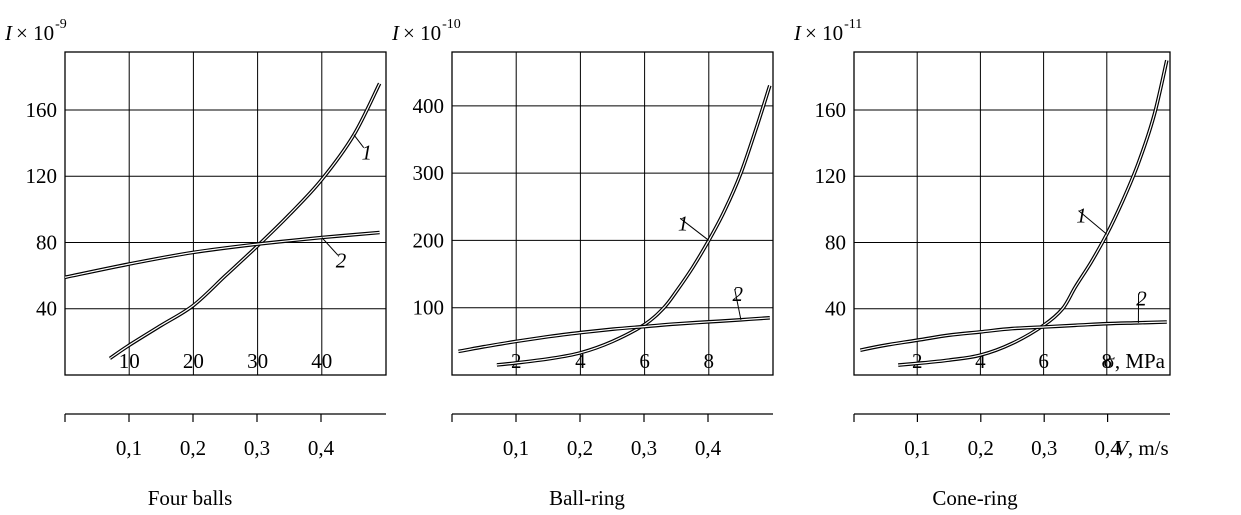  Describe the element at coordinates (429, 240) in the screenshot. I see `y-tick-label: 200` at that location.